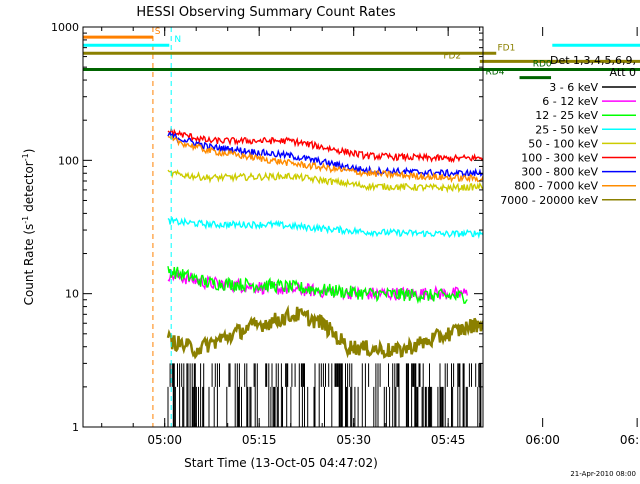  Describe the element at coordinates (265, 12) in the screenshot. I see `chart-title: HESSI Observing Summary Count Rates` at that location.